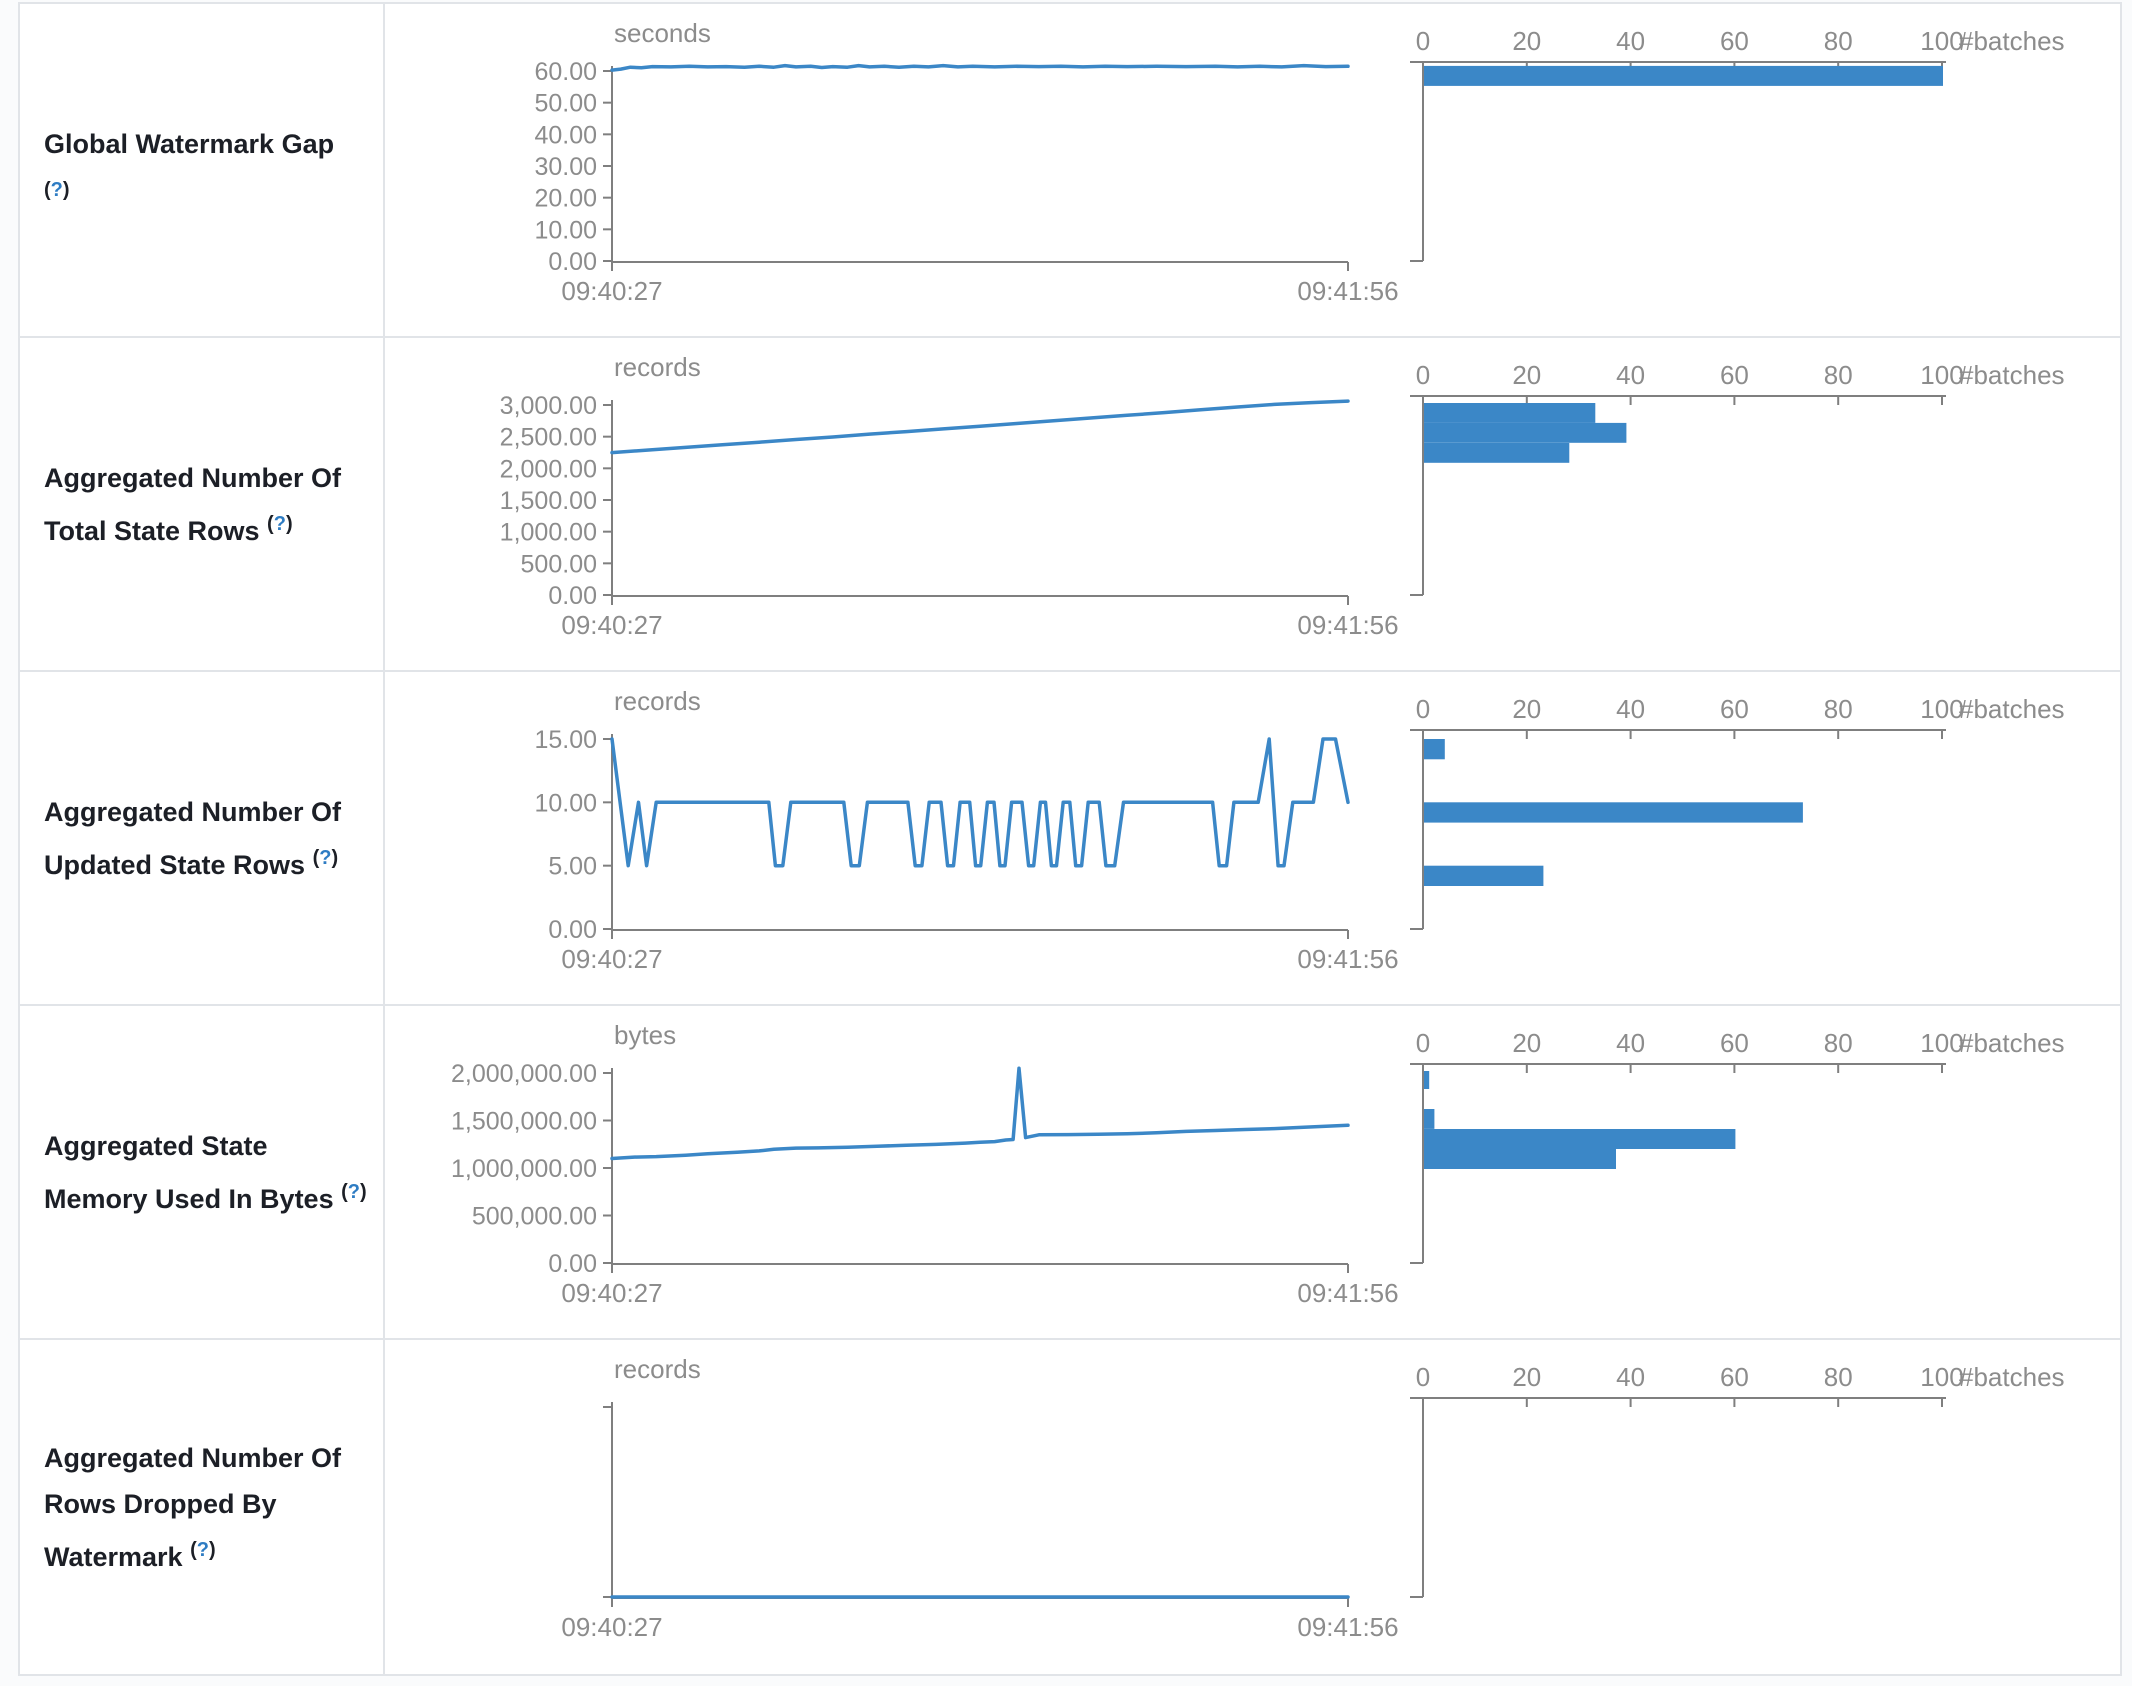 This screenshot has width=2132, height=1686. What do you see at coordinates (572, 262) in the screenshot?
I see `y-tick-label: 0.00` at bounding box center [572, 262].